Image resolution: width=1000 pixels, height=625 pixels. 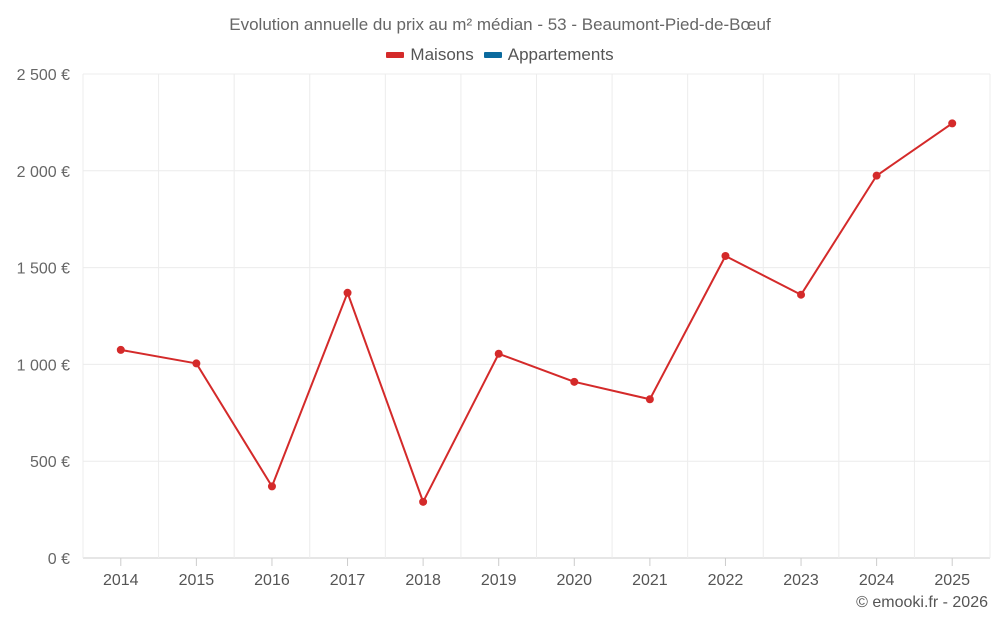 I want to click on data-point-maisons-2017, so click(x=347, y=292).